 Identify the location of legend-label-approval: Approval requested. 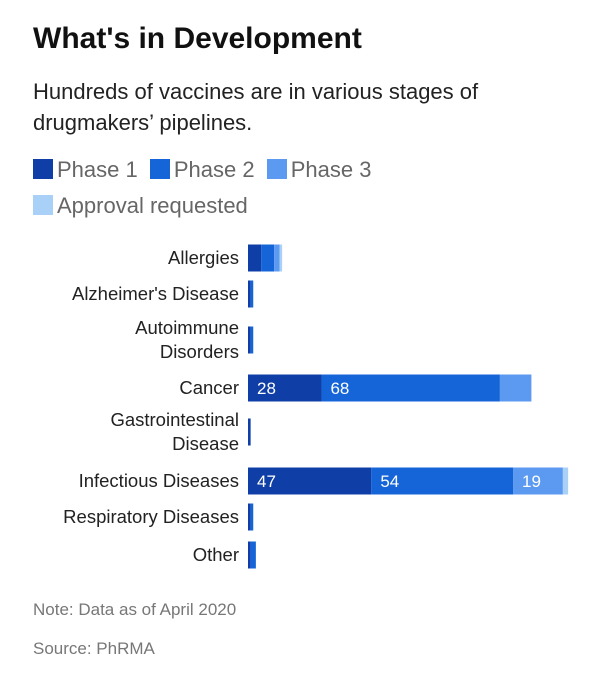
(152, 205).